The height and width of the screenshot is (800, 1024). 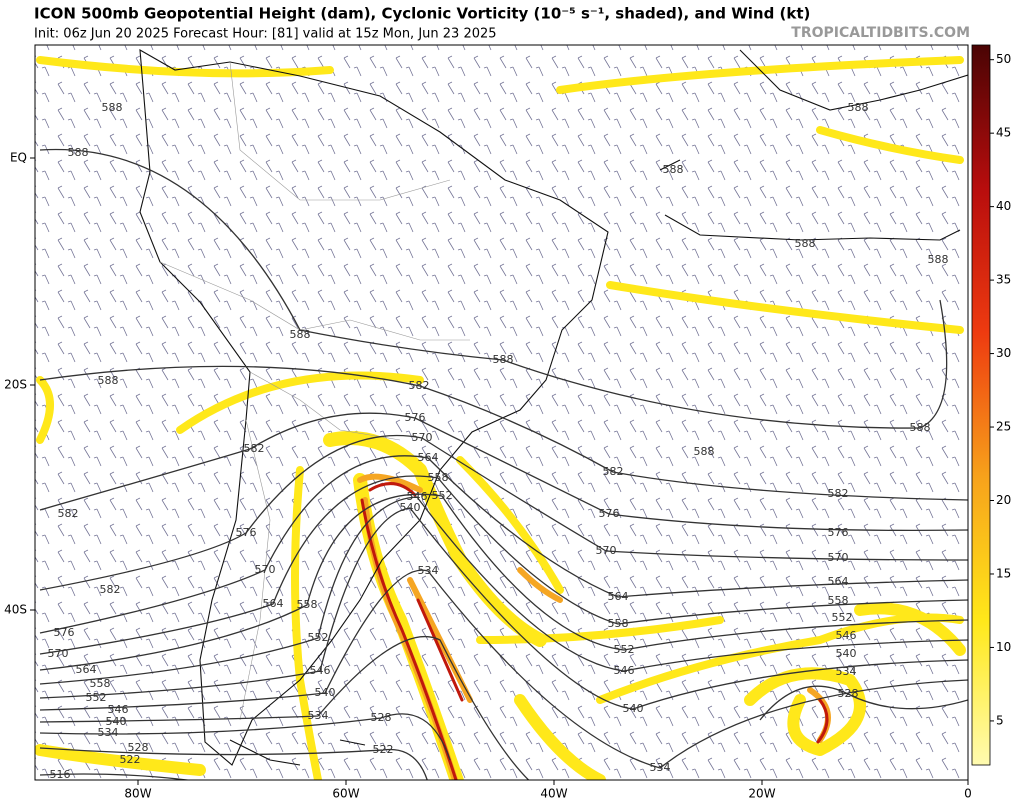 What do you see at coordinates (1003, 59) in the screenshot?
I see `colorbar-tick-label: 50` at bounding box center [1003, 59].